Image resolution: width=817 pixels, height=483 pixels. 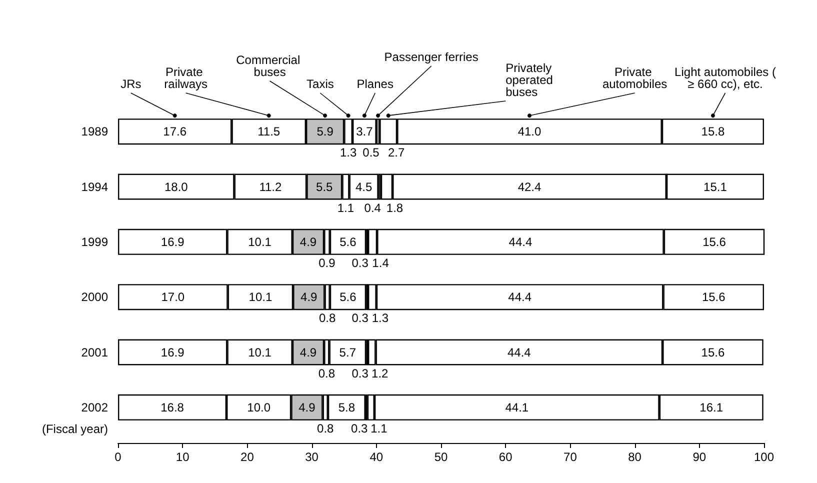 What do you see at coordinates (375, 84) in the screenshot?
I see `text: Planes` at bounding box center [375, 84].